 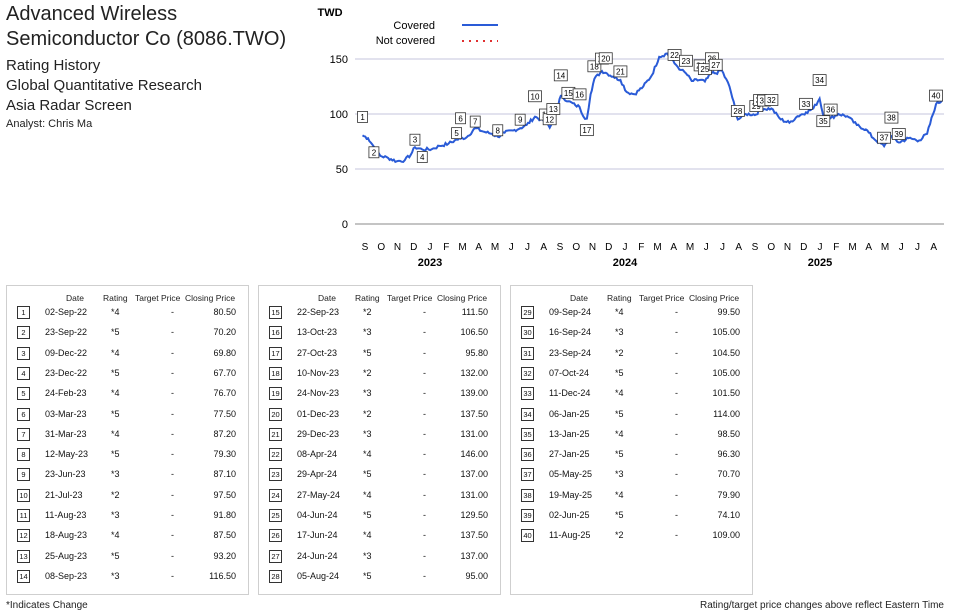 I want to click on table-row: 24 27-May-24 *4 - 131.00, so click(x=379, y=496).